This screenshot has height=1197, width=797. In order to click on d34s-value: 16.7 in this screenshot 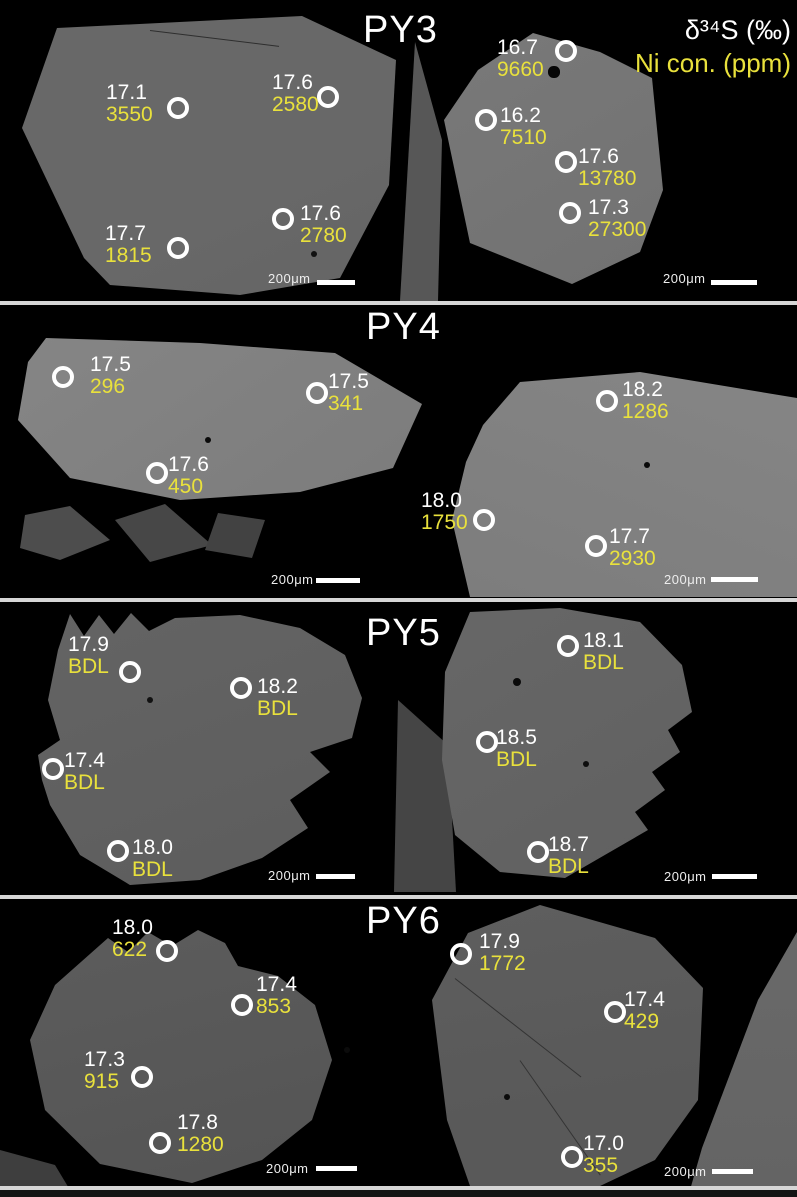, I will do `click(517, 47)`.